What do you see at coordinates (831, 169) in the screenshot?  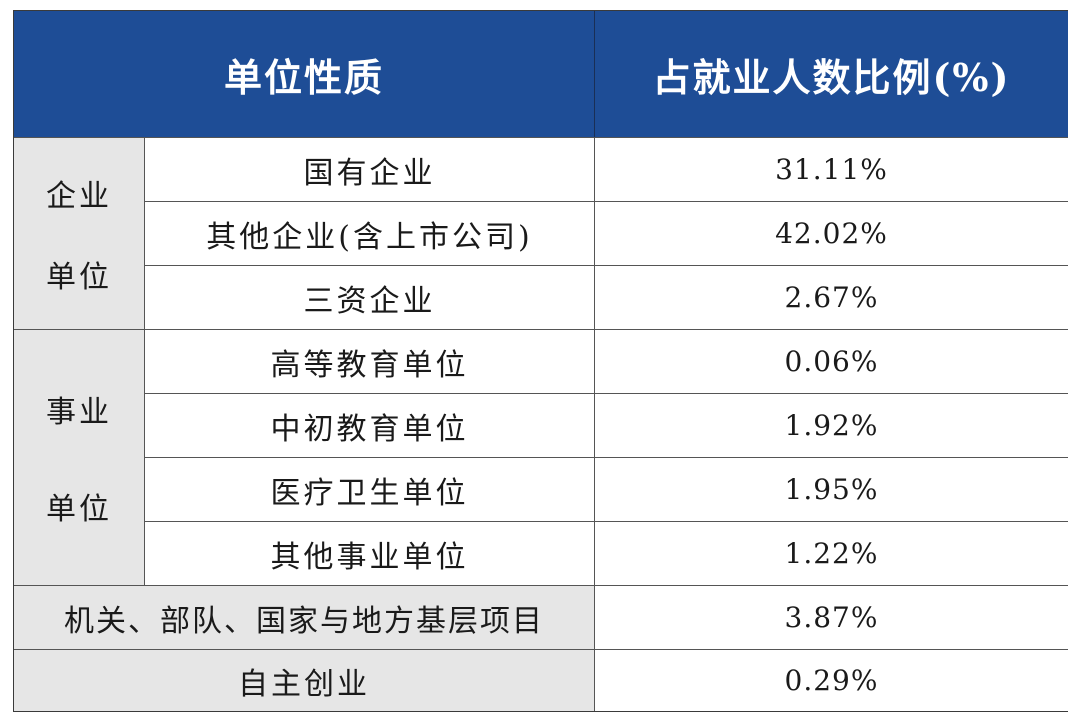 I see `row-value: 31.11%` at bounding box center [831, 169].